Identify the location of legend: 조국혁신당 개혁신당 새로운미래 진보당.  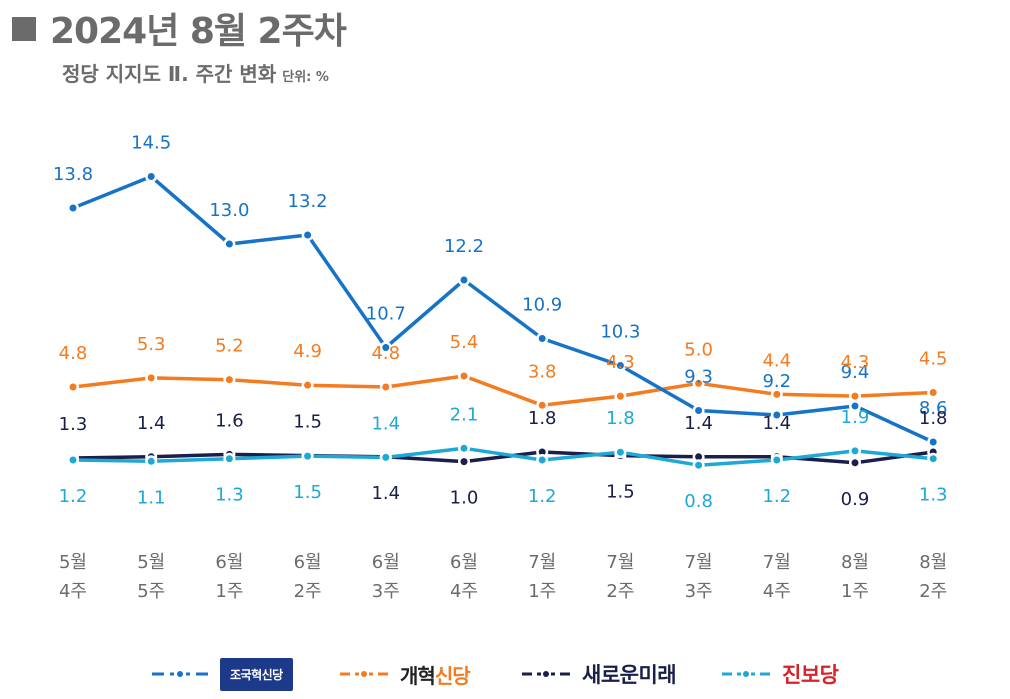
(505, 674).